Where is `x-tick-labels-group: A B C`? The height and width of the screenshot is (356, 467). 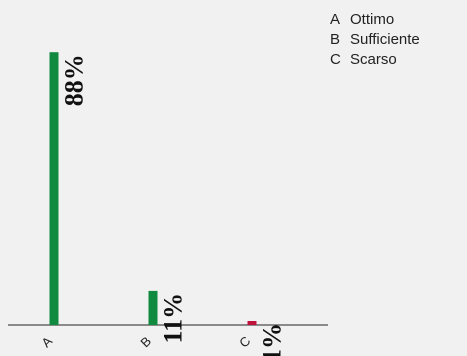 x-tick-labels-group: A B C is located at coordinates (145, 341).